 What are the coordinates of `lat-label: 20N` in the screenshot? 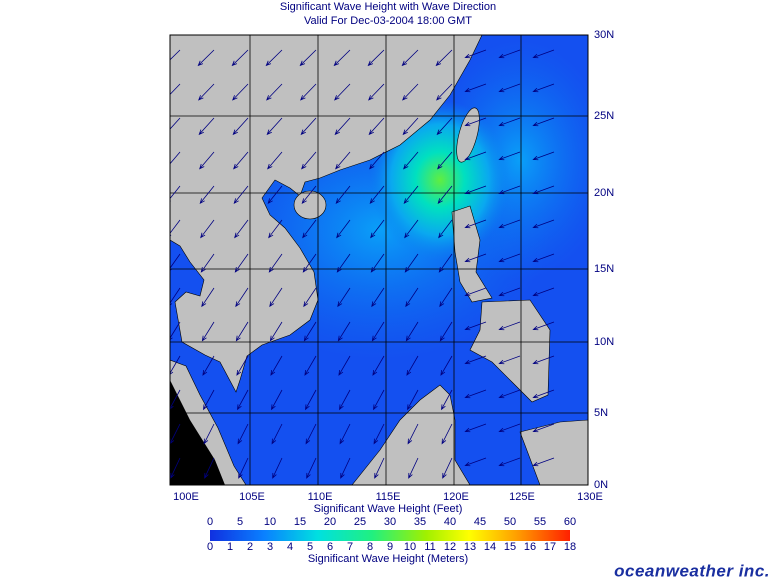 It's located at (604, 193).